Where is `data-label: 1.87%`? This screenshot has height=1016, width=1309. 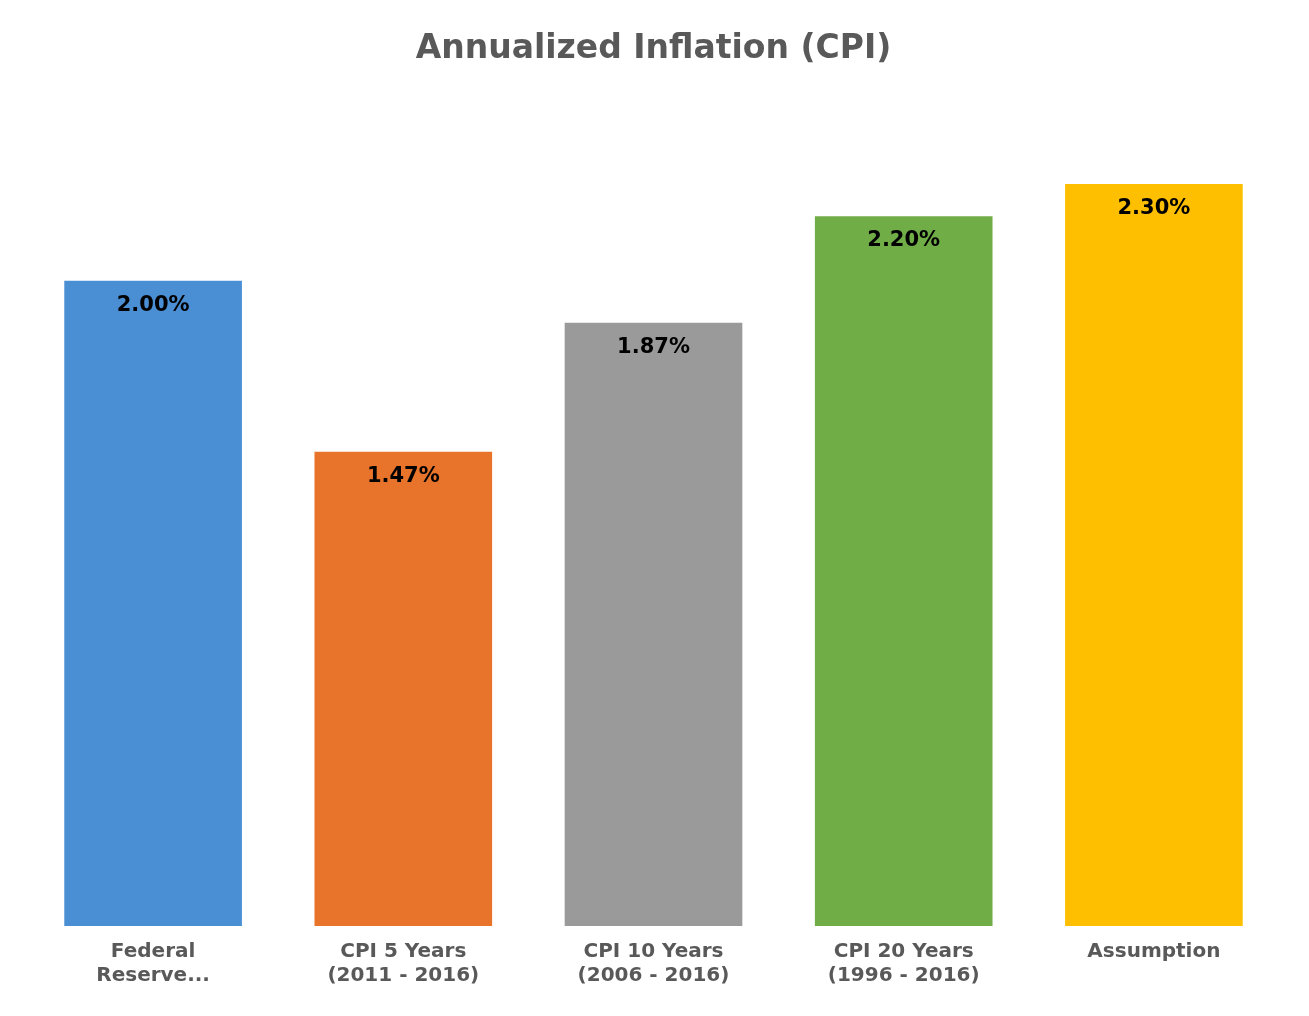
data-label: 1.87% is located at coordinates (653, 345).